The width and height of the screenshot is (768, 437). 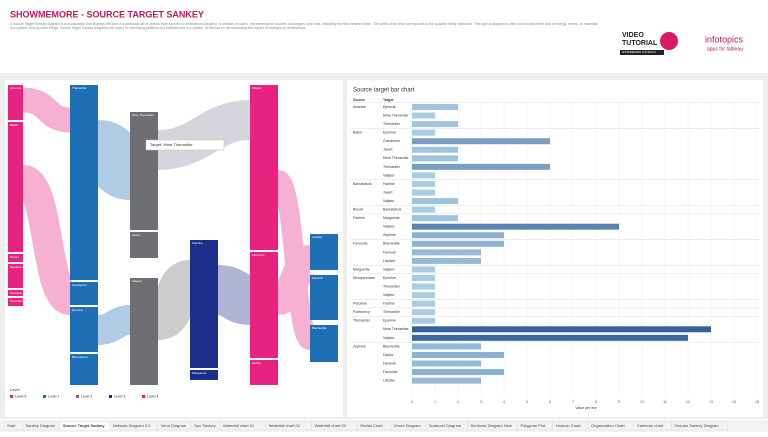 What do you see at coordinates (20, 396) in the screenshot?
I see `legend-label: Level 5` at bounding box center [20, 396].